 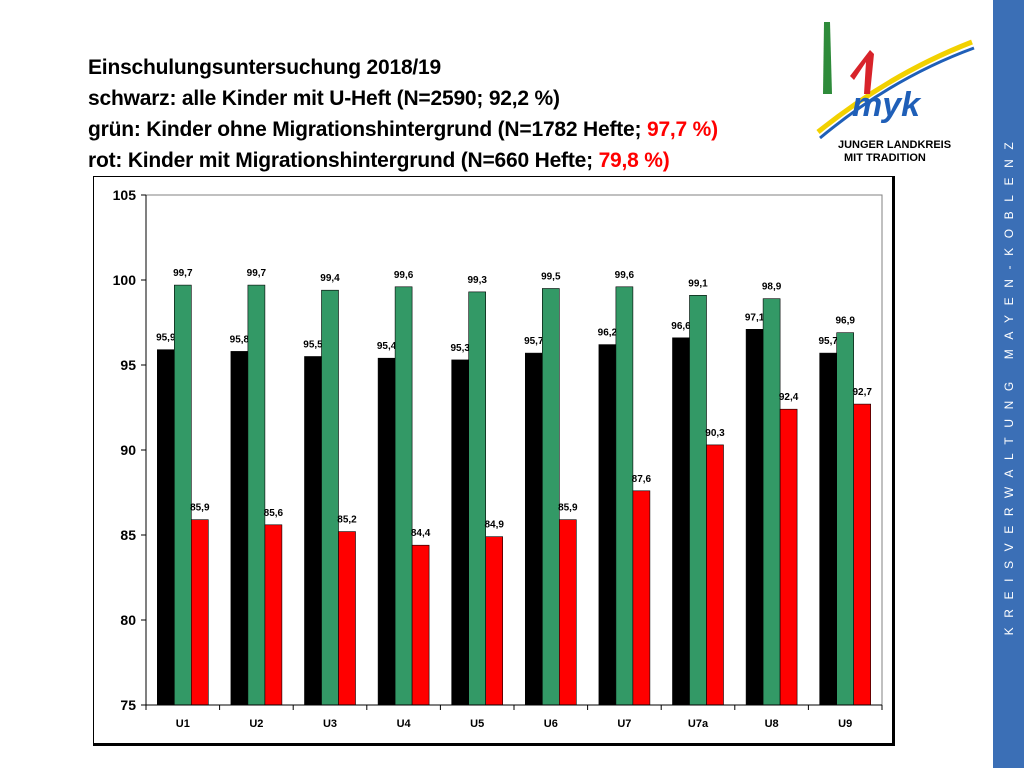 I want to click on logo-subtext-2: MIT TRADITION, so click(x=885, y=158).